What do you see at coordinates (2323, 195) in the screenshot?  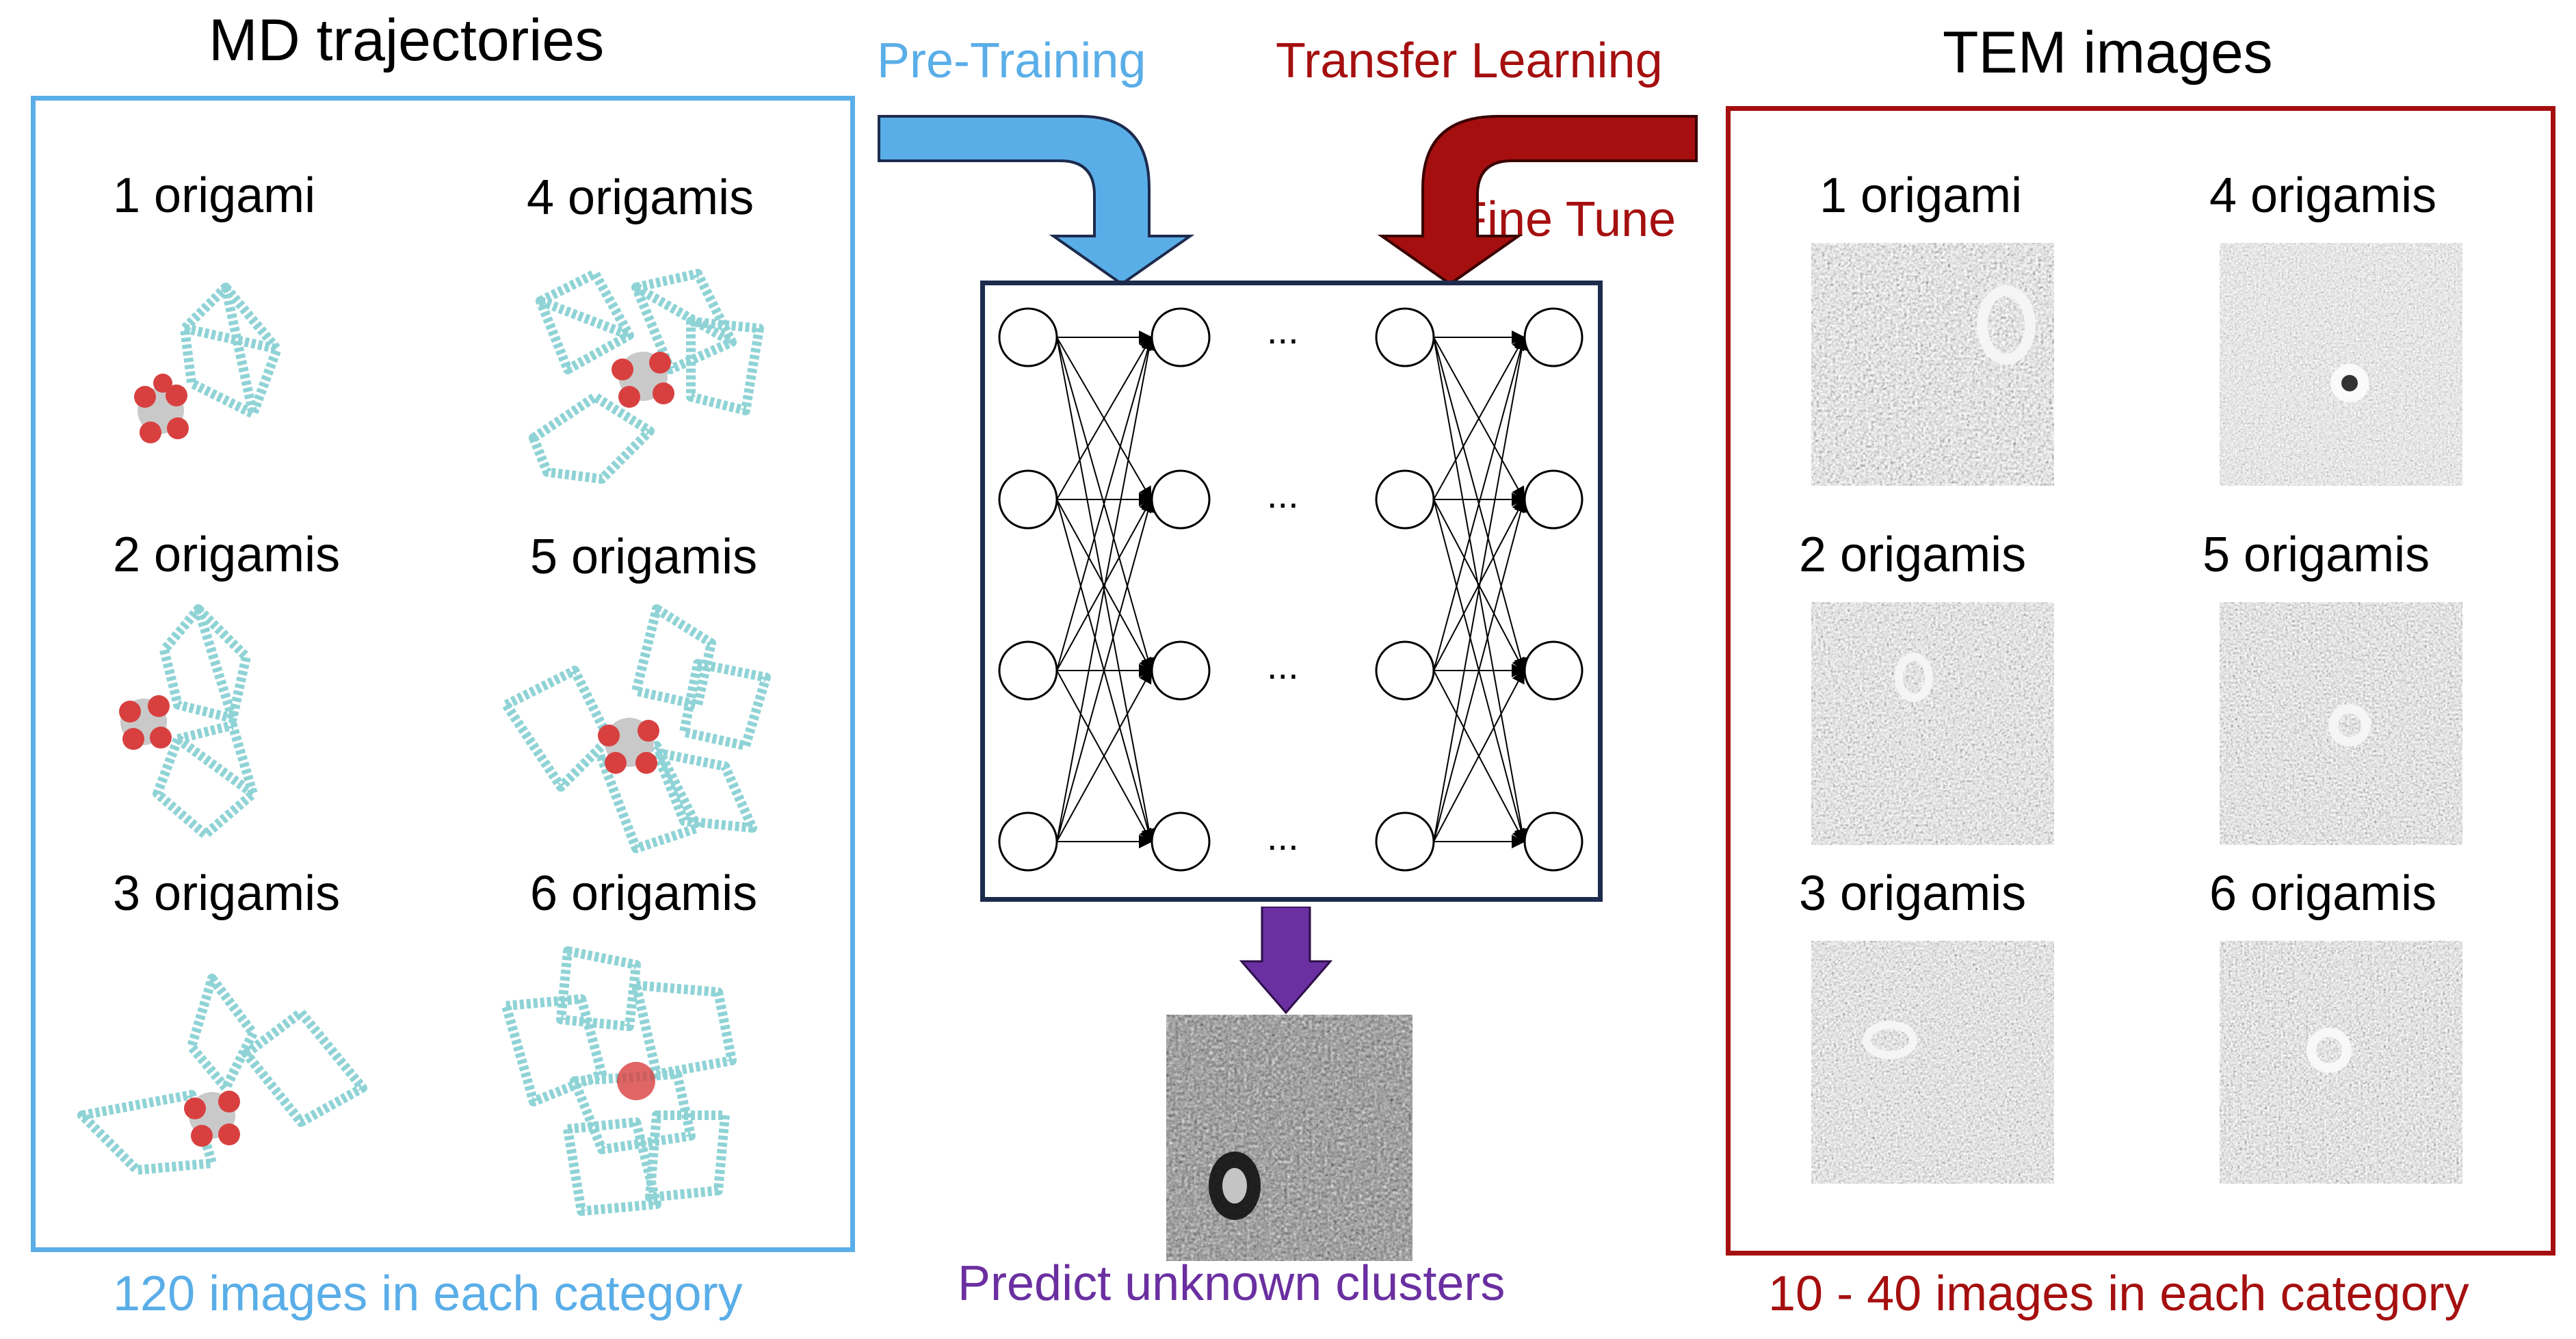 I see `tem-label-4: 4 origamis` at bounding box center [2323, 195].